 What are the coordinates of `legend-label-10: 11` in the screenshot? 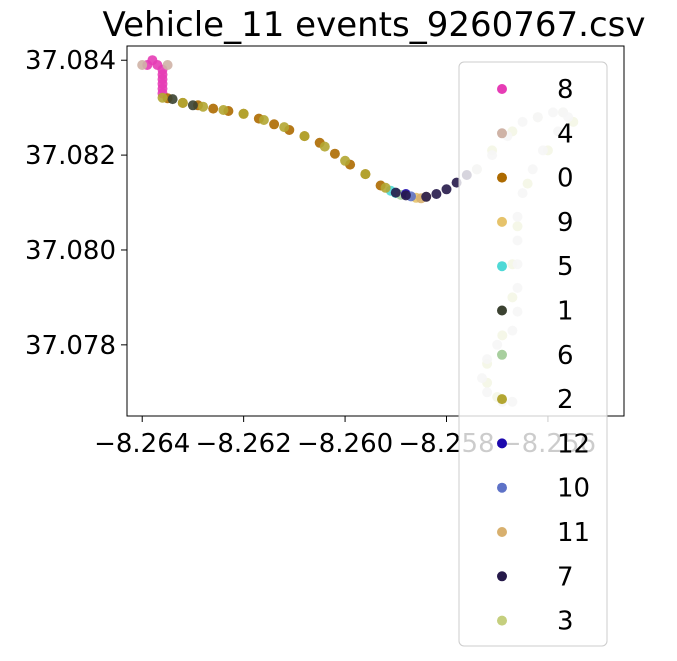 It's located at (573, 533).